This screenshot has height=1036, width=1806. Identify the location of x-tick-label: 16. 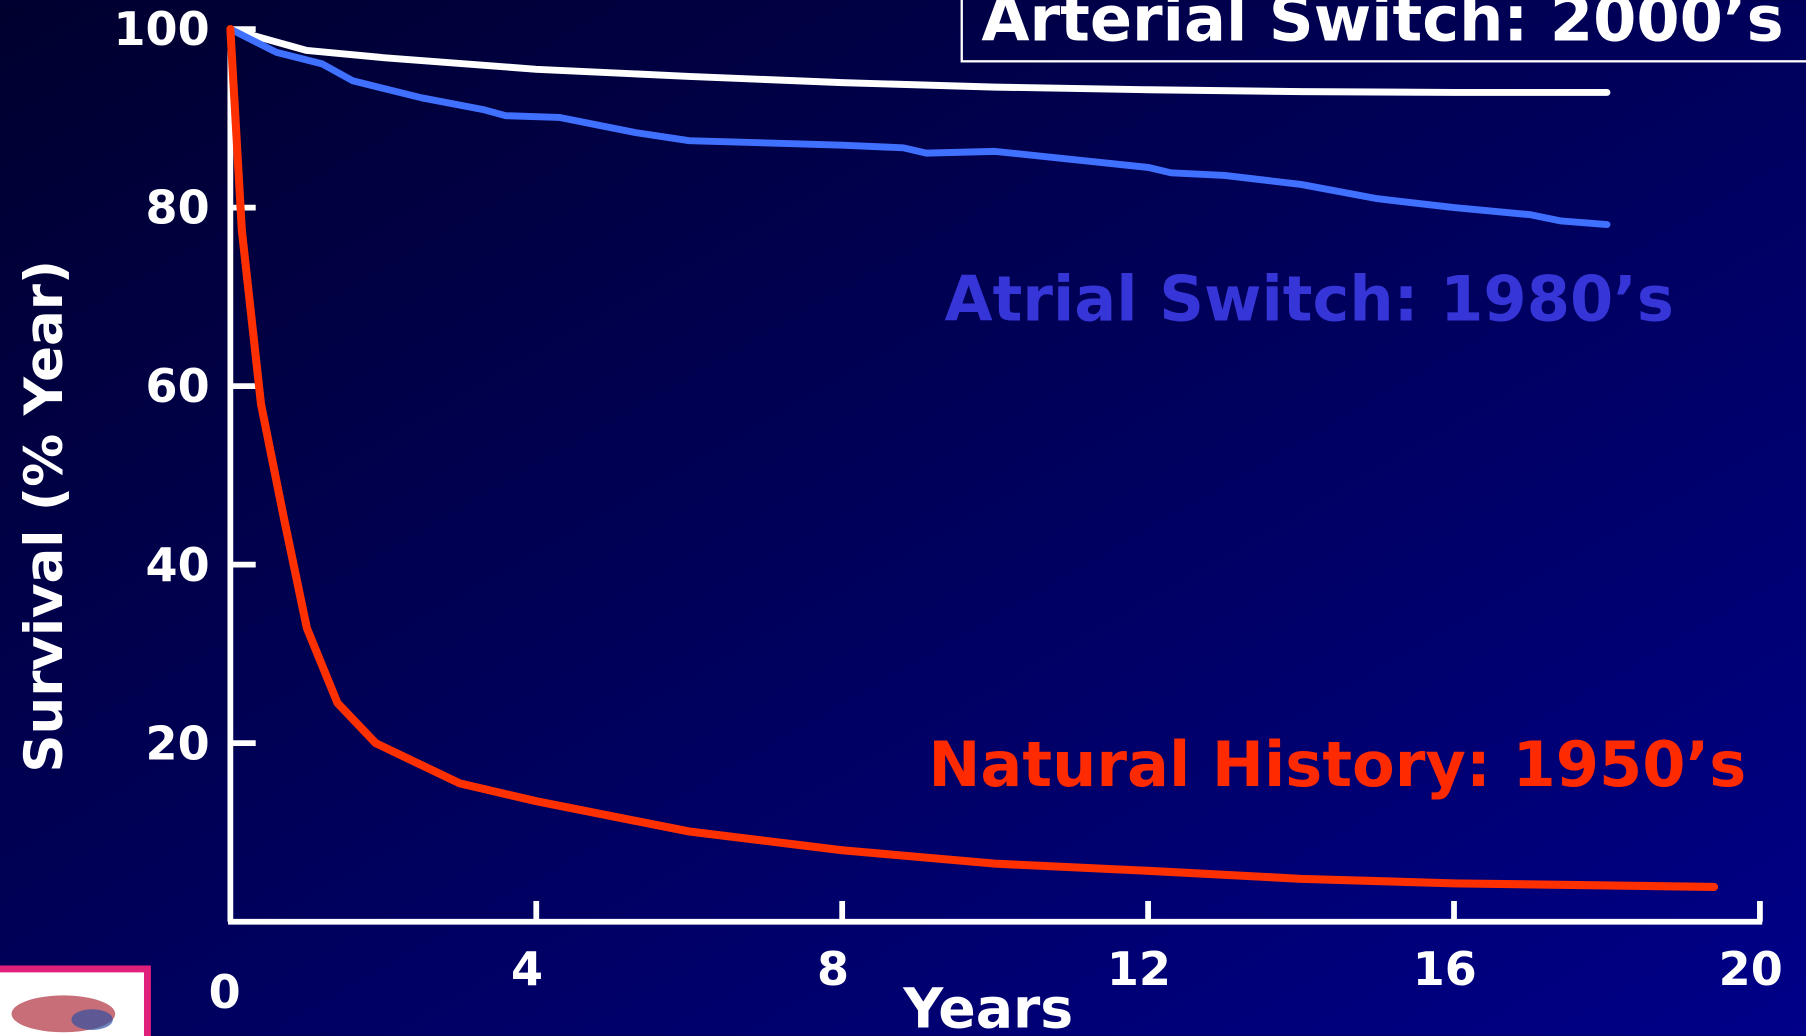
(1445, 969).